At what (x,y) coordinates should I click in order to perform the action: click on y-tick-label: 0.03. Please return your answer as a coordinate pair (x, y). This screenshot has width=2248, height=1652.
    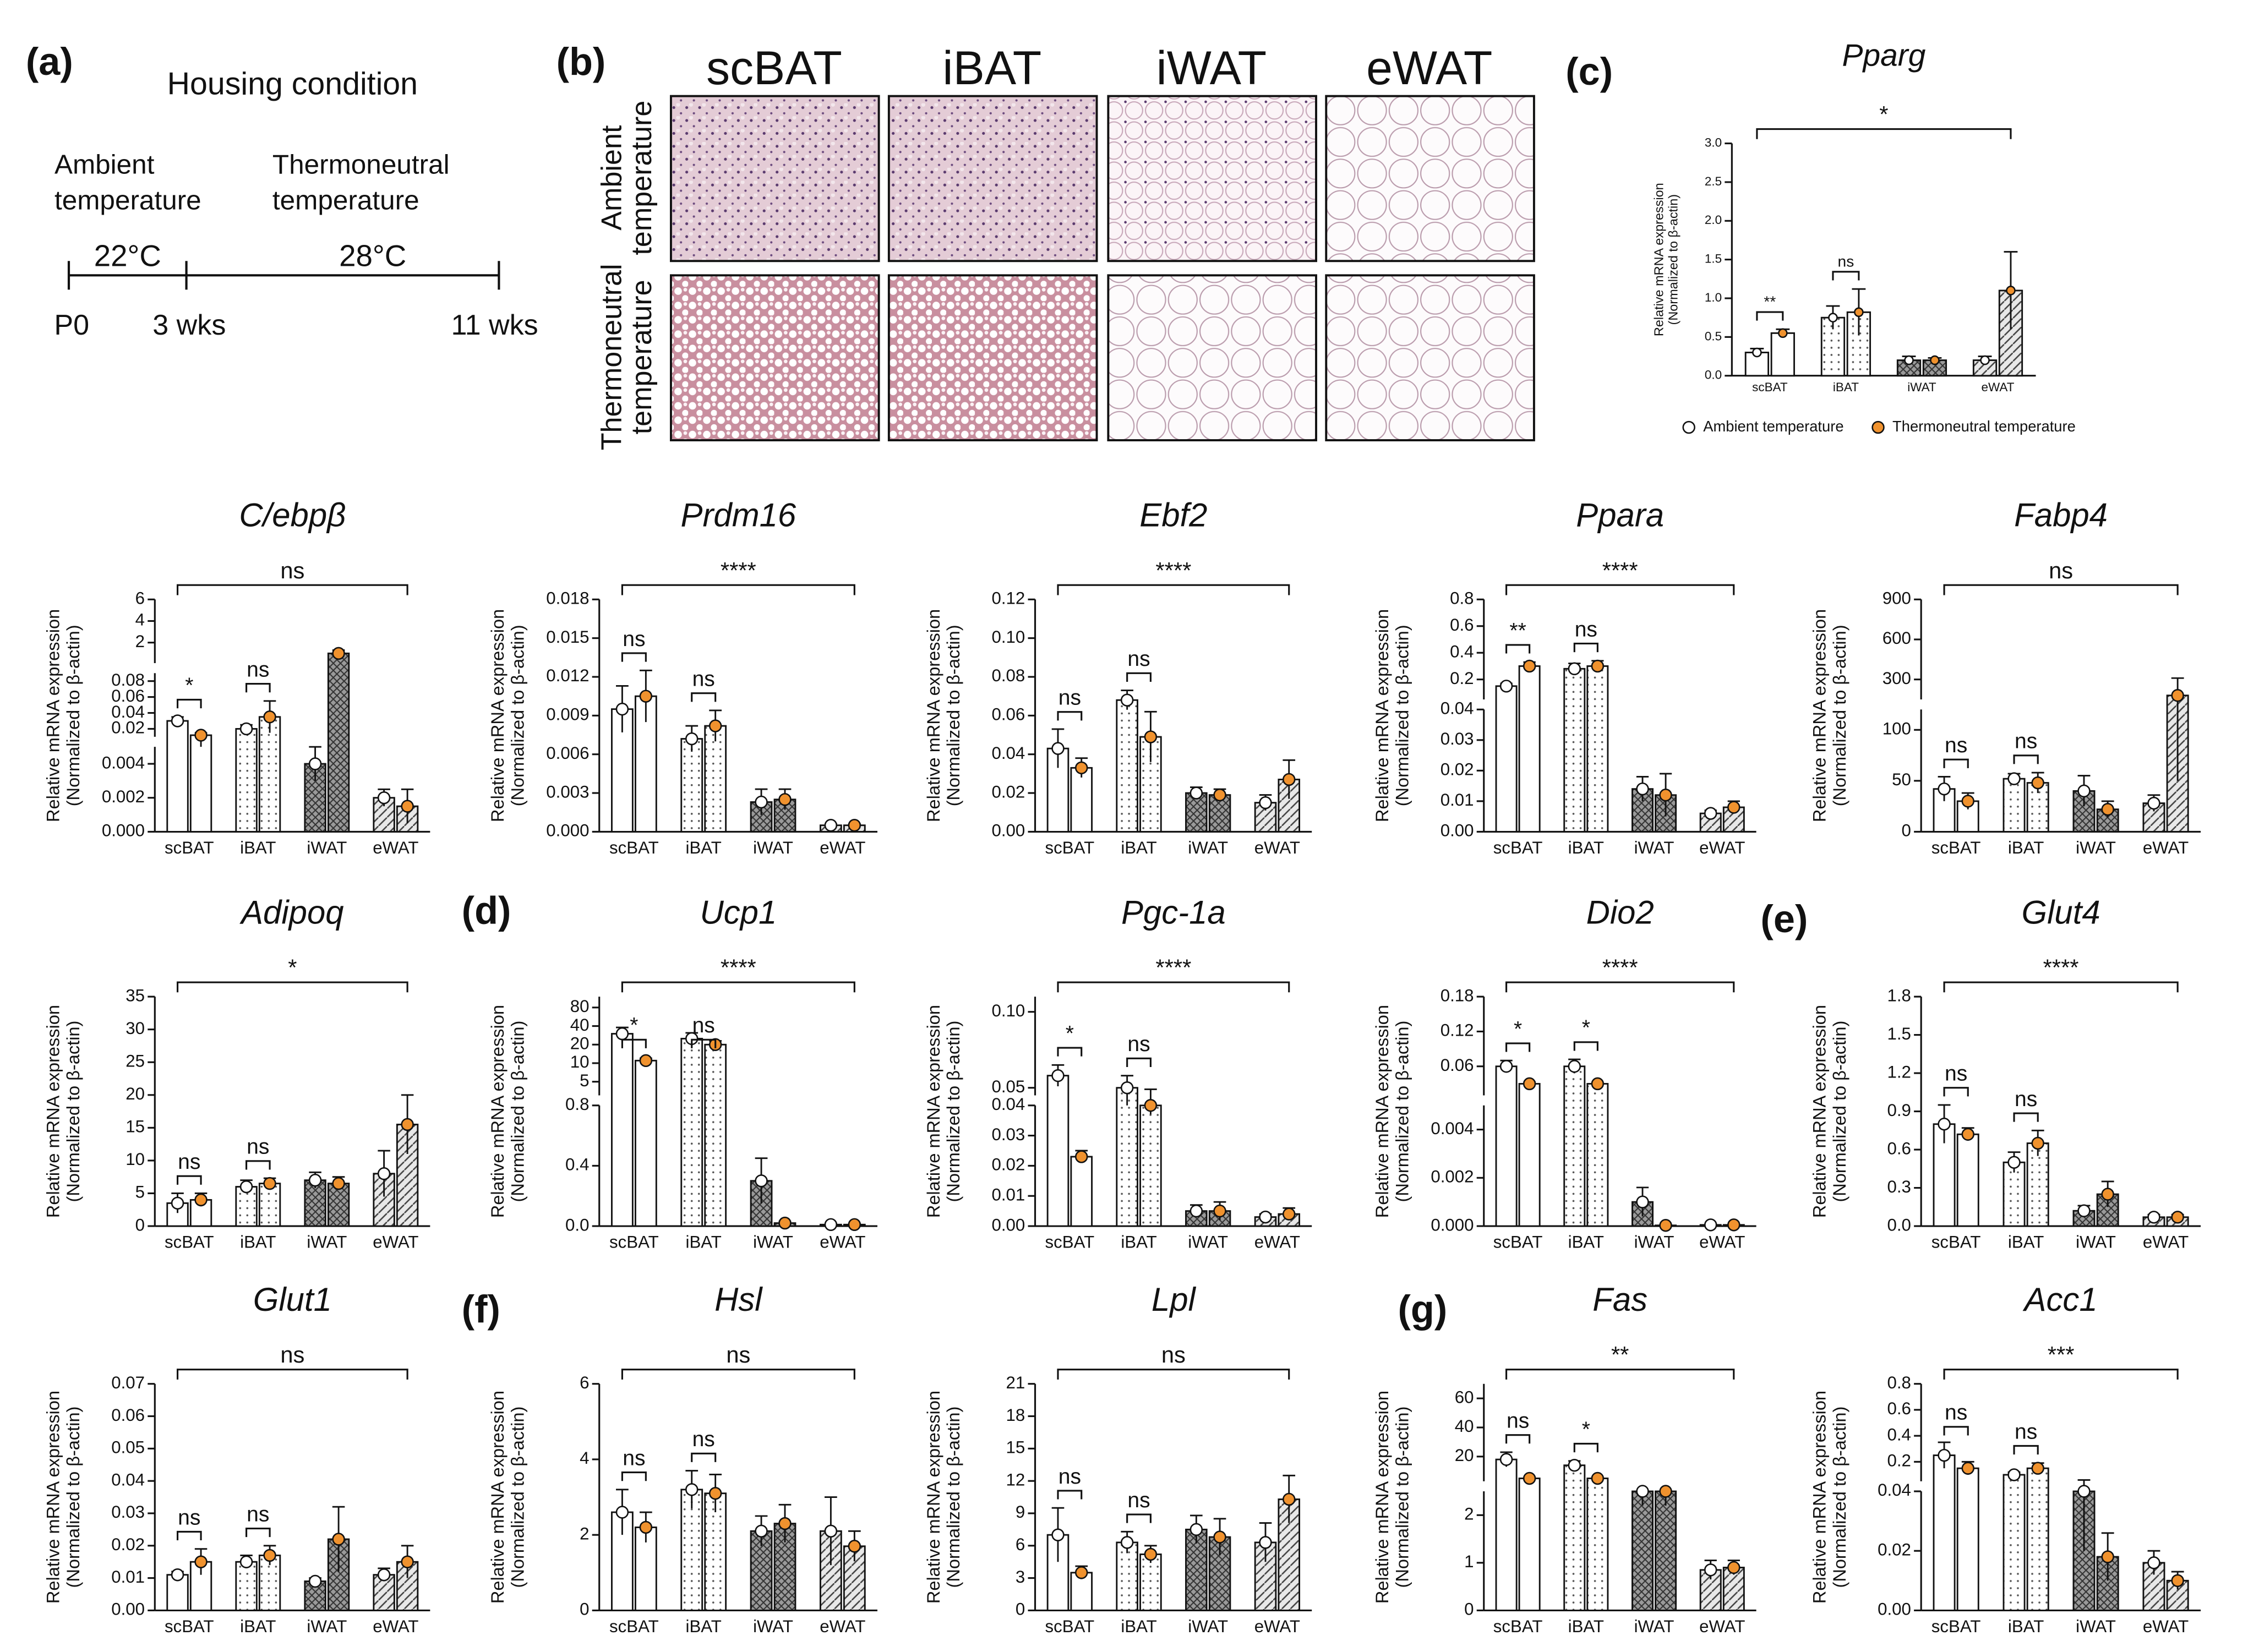
    Looking at the image, I should click on (128, 1512).